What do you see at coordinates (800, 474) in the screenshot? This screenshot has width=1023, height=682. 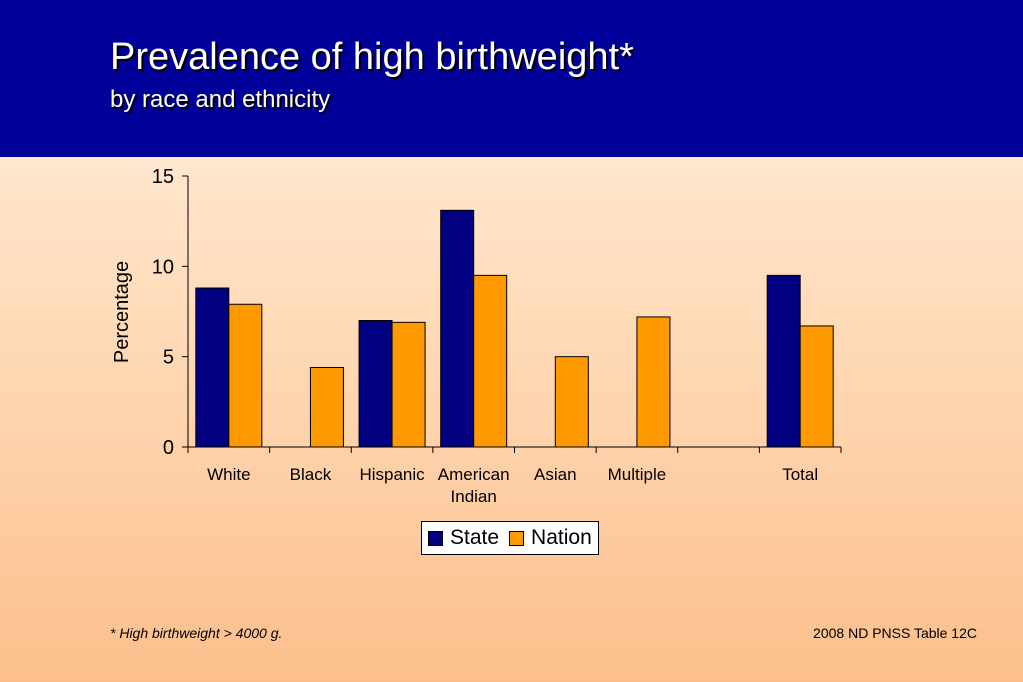 I see `x-tick-label-total: Total` at bounding box center [800, 474].